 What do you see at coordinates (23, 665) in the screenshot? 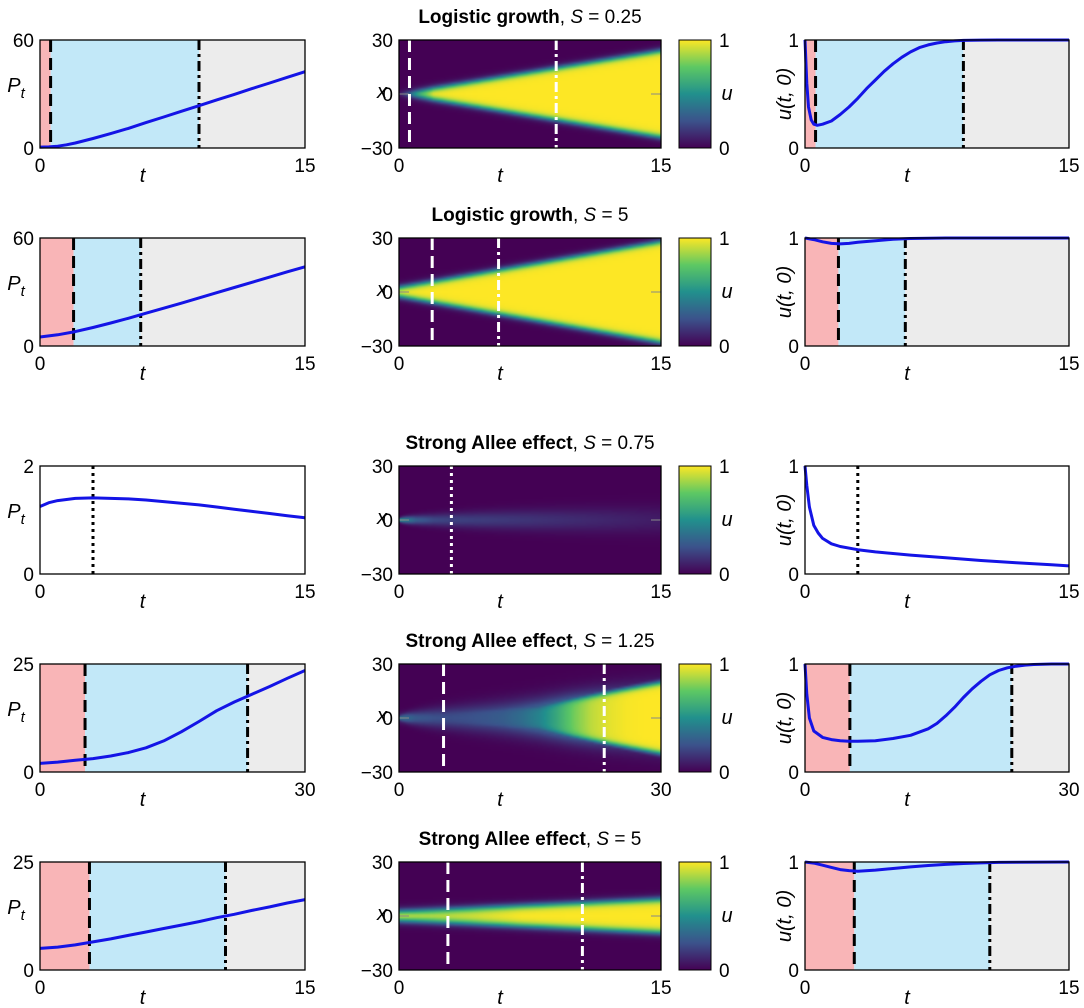
I see `y-tick-label: 25` at bounding box center [23, 665].